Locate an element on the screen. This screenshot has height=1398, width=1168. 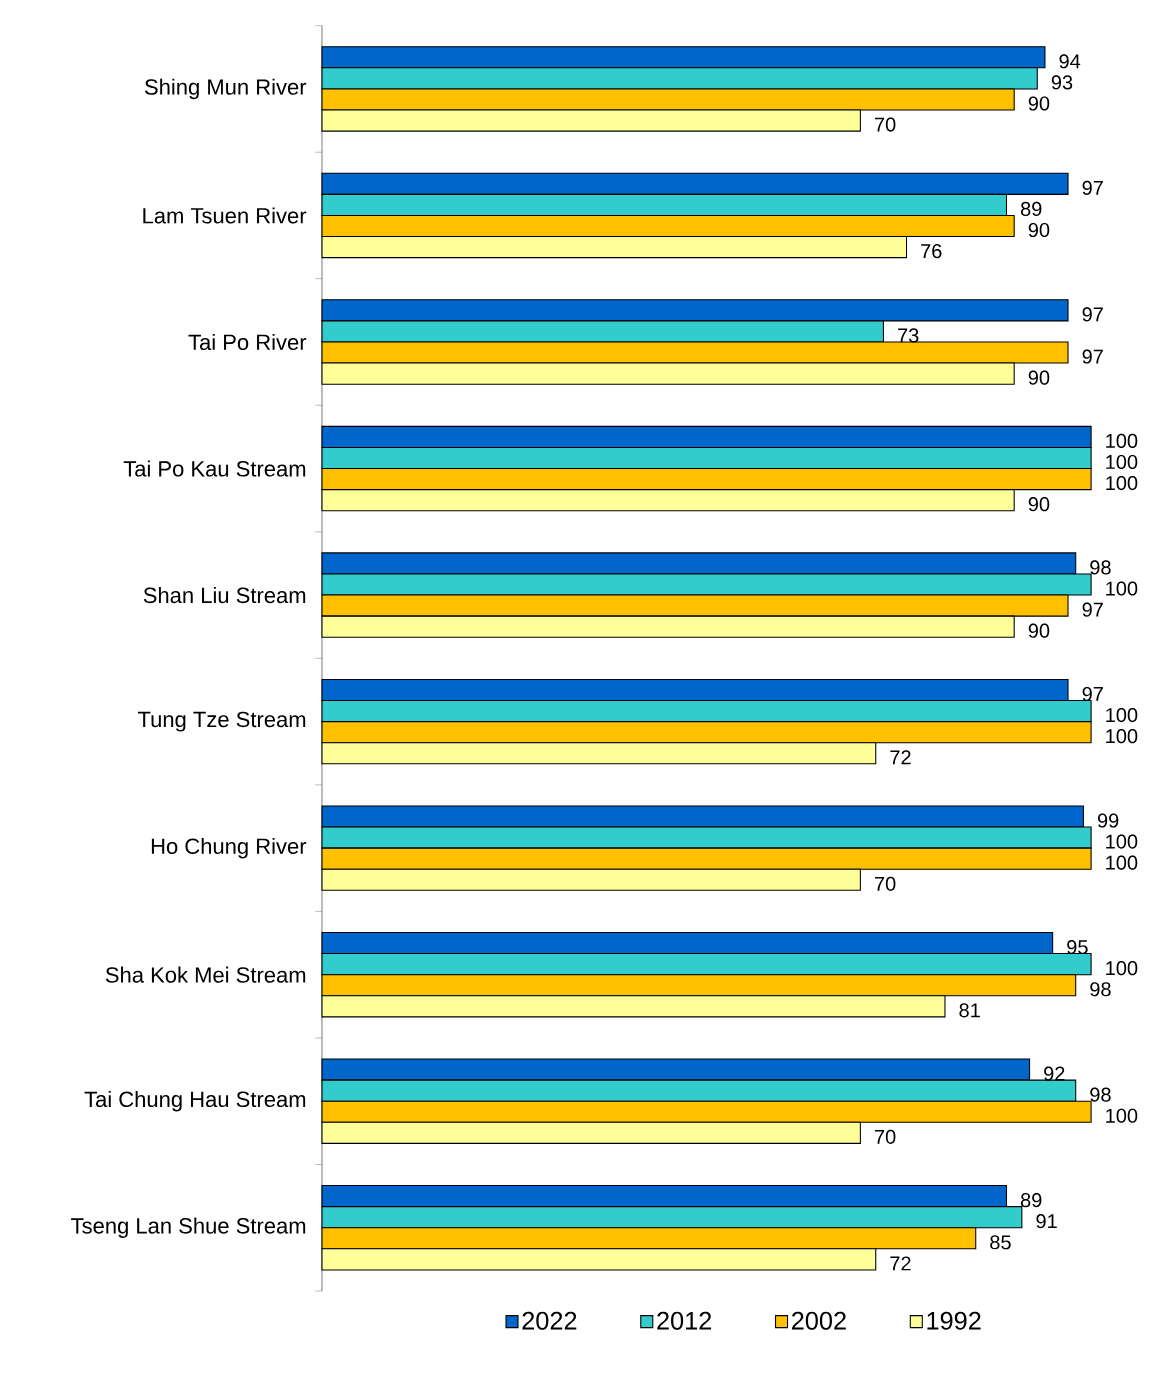
y-tick-label: Tai Po Kau Stream is located at coordinates (214, 468).